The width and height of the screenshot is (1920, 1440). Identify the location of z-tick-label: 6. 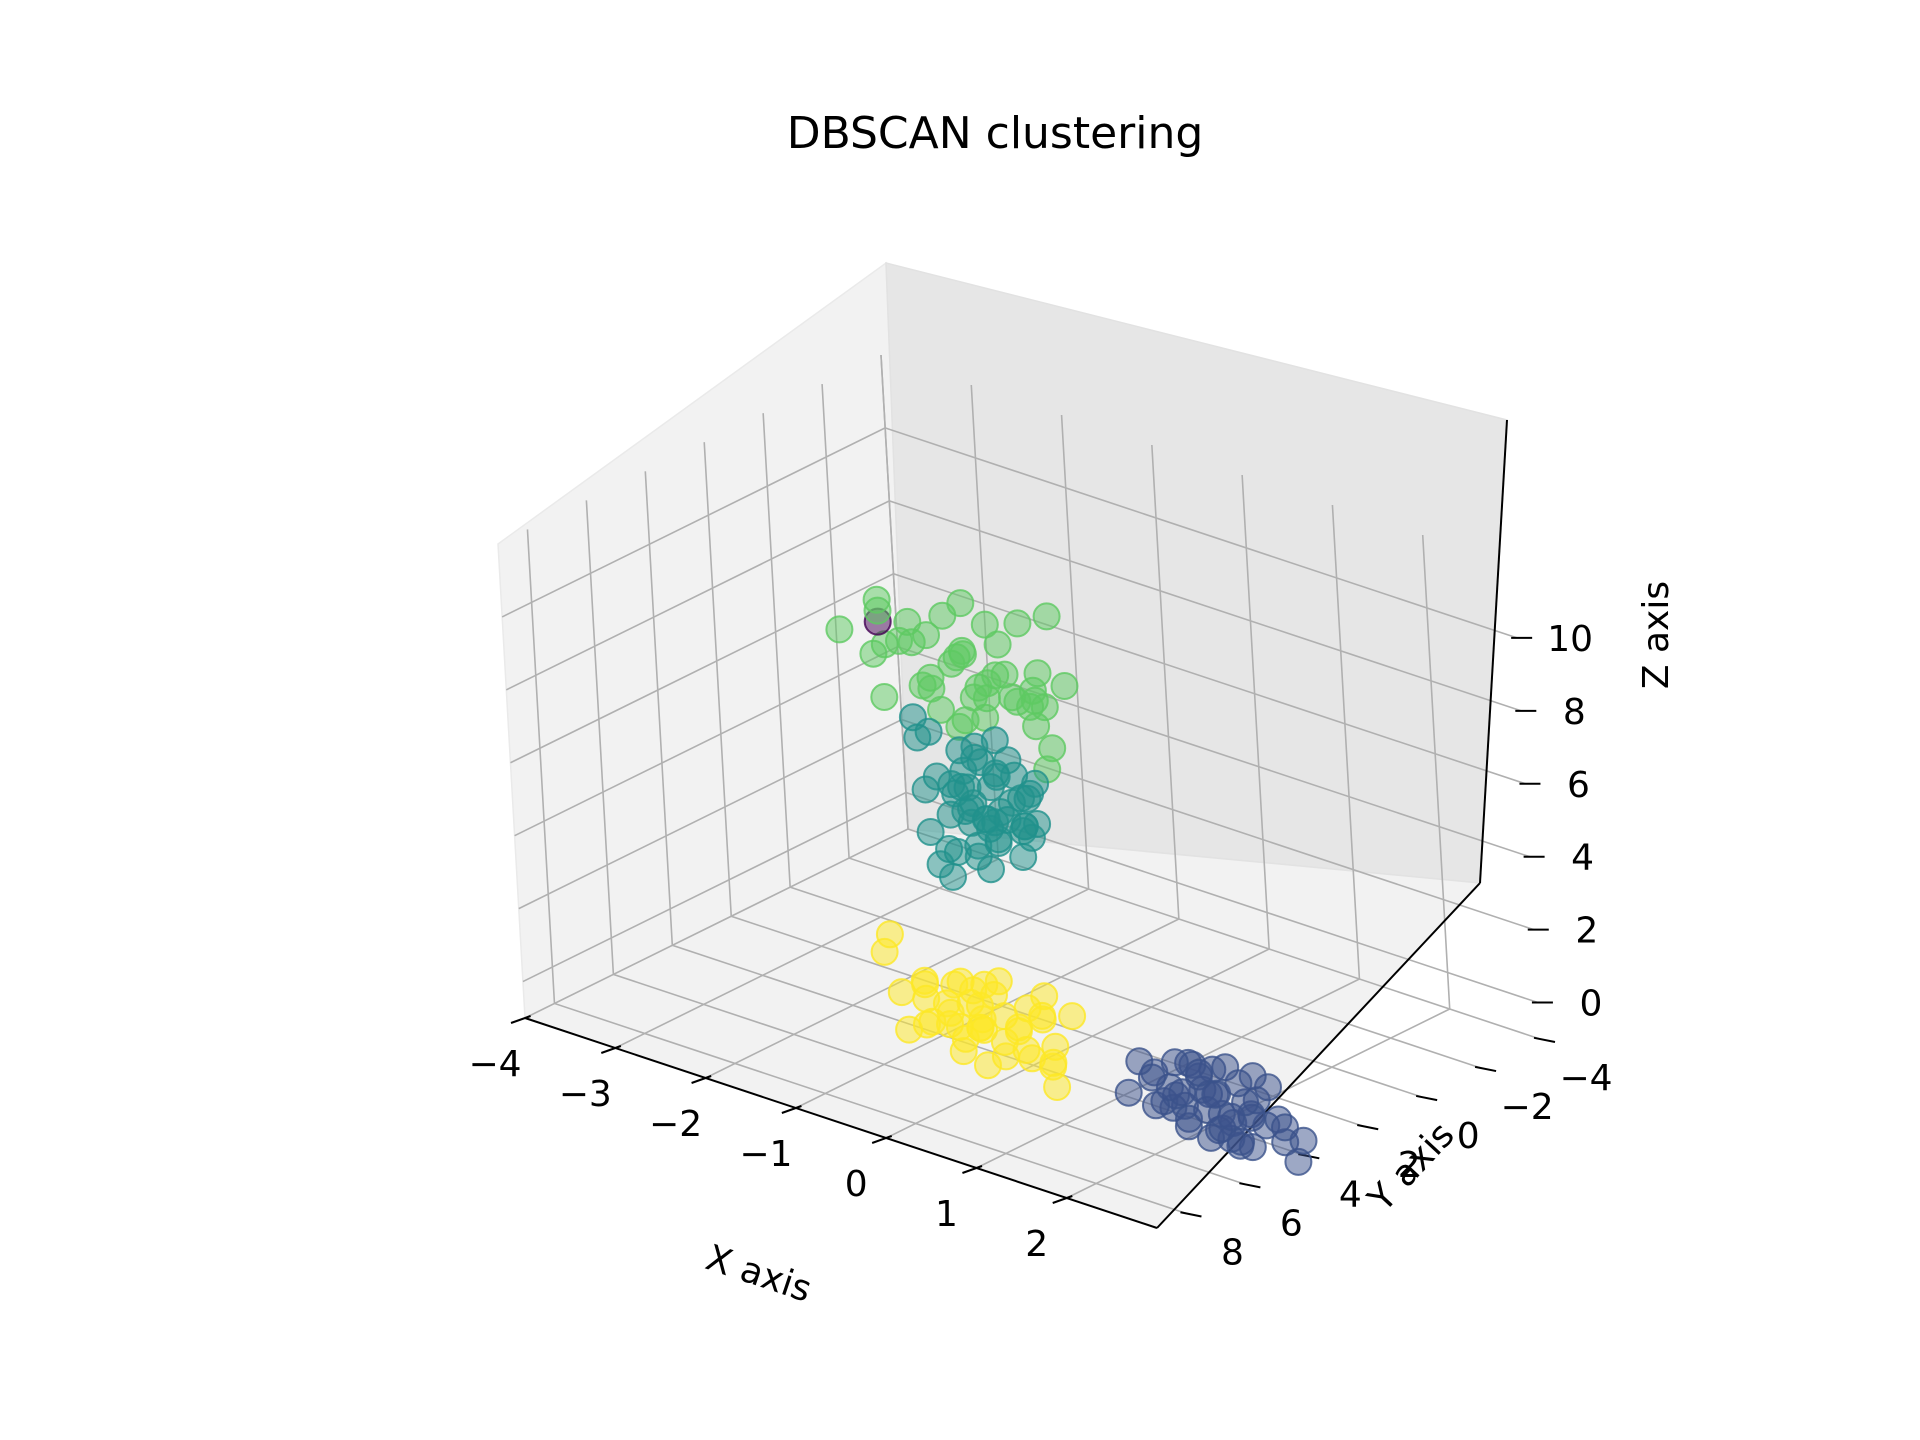
(1578, 785).